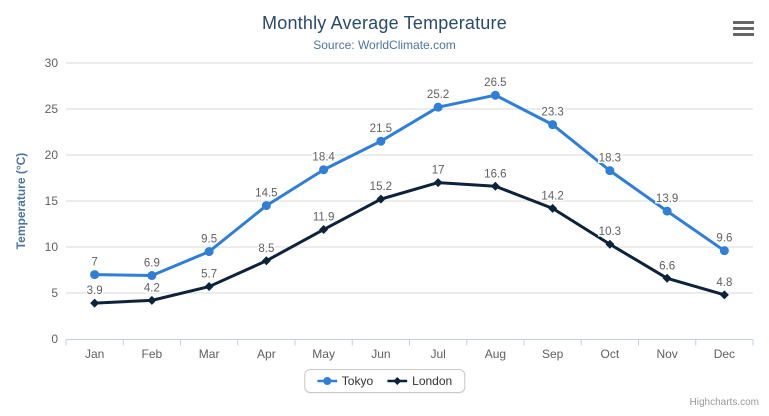 This screenshot has height=416, width=769. Describe the element at coordinates (724, 283) in the screenshot. I see `data-label-london: 4.8` at that location.